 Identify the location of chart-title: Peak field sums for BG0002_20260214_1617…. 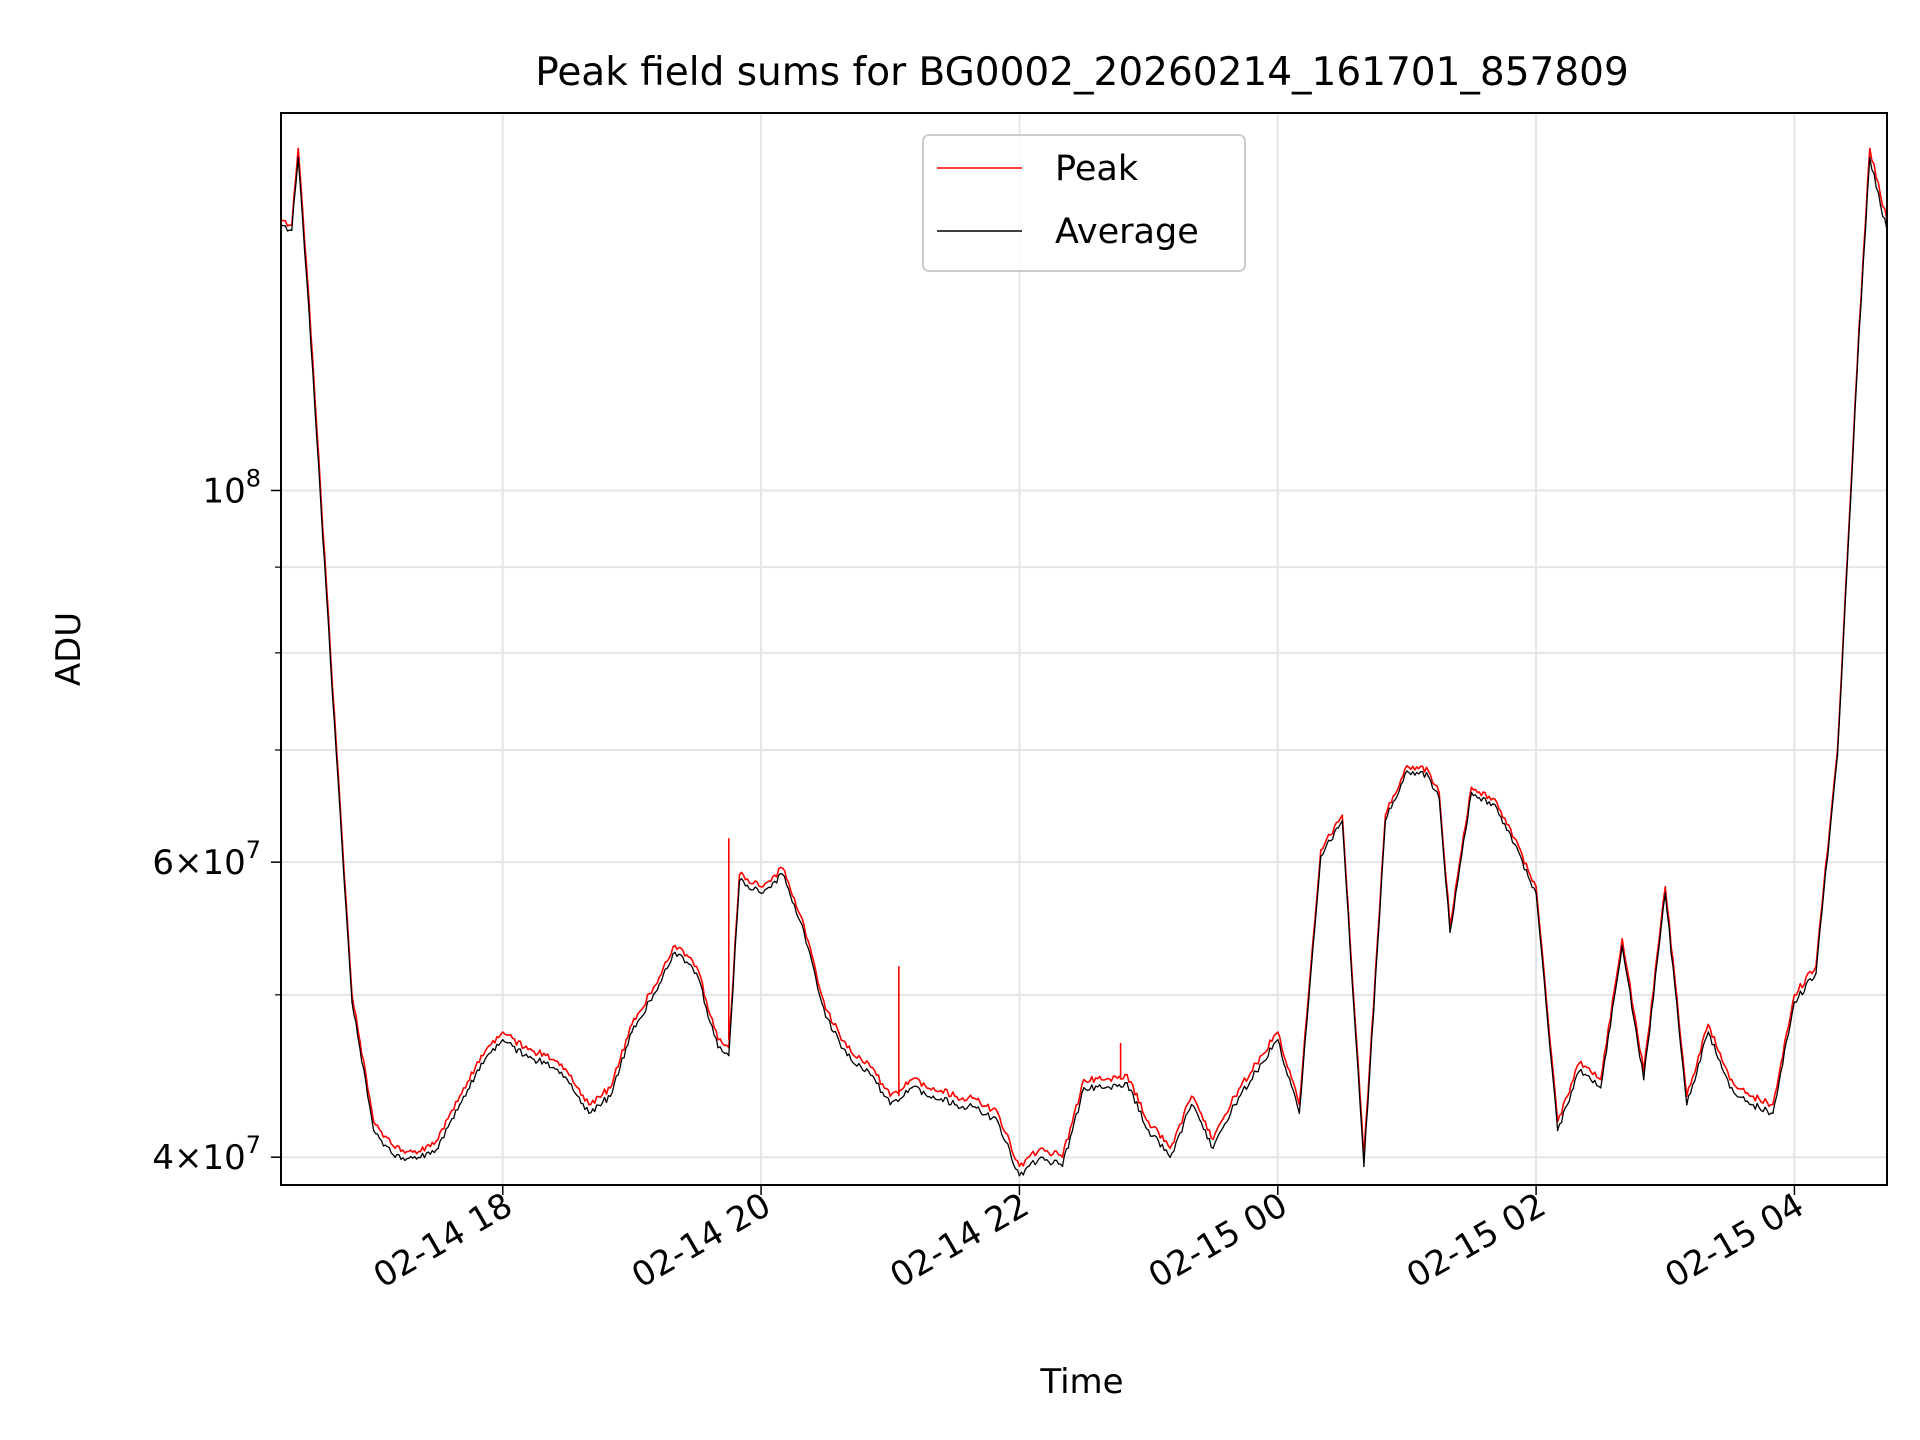
(1082, 72).